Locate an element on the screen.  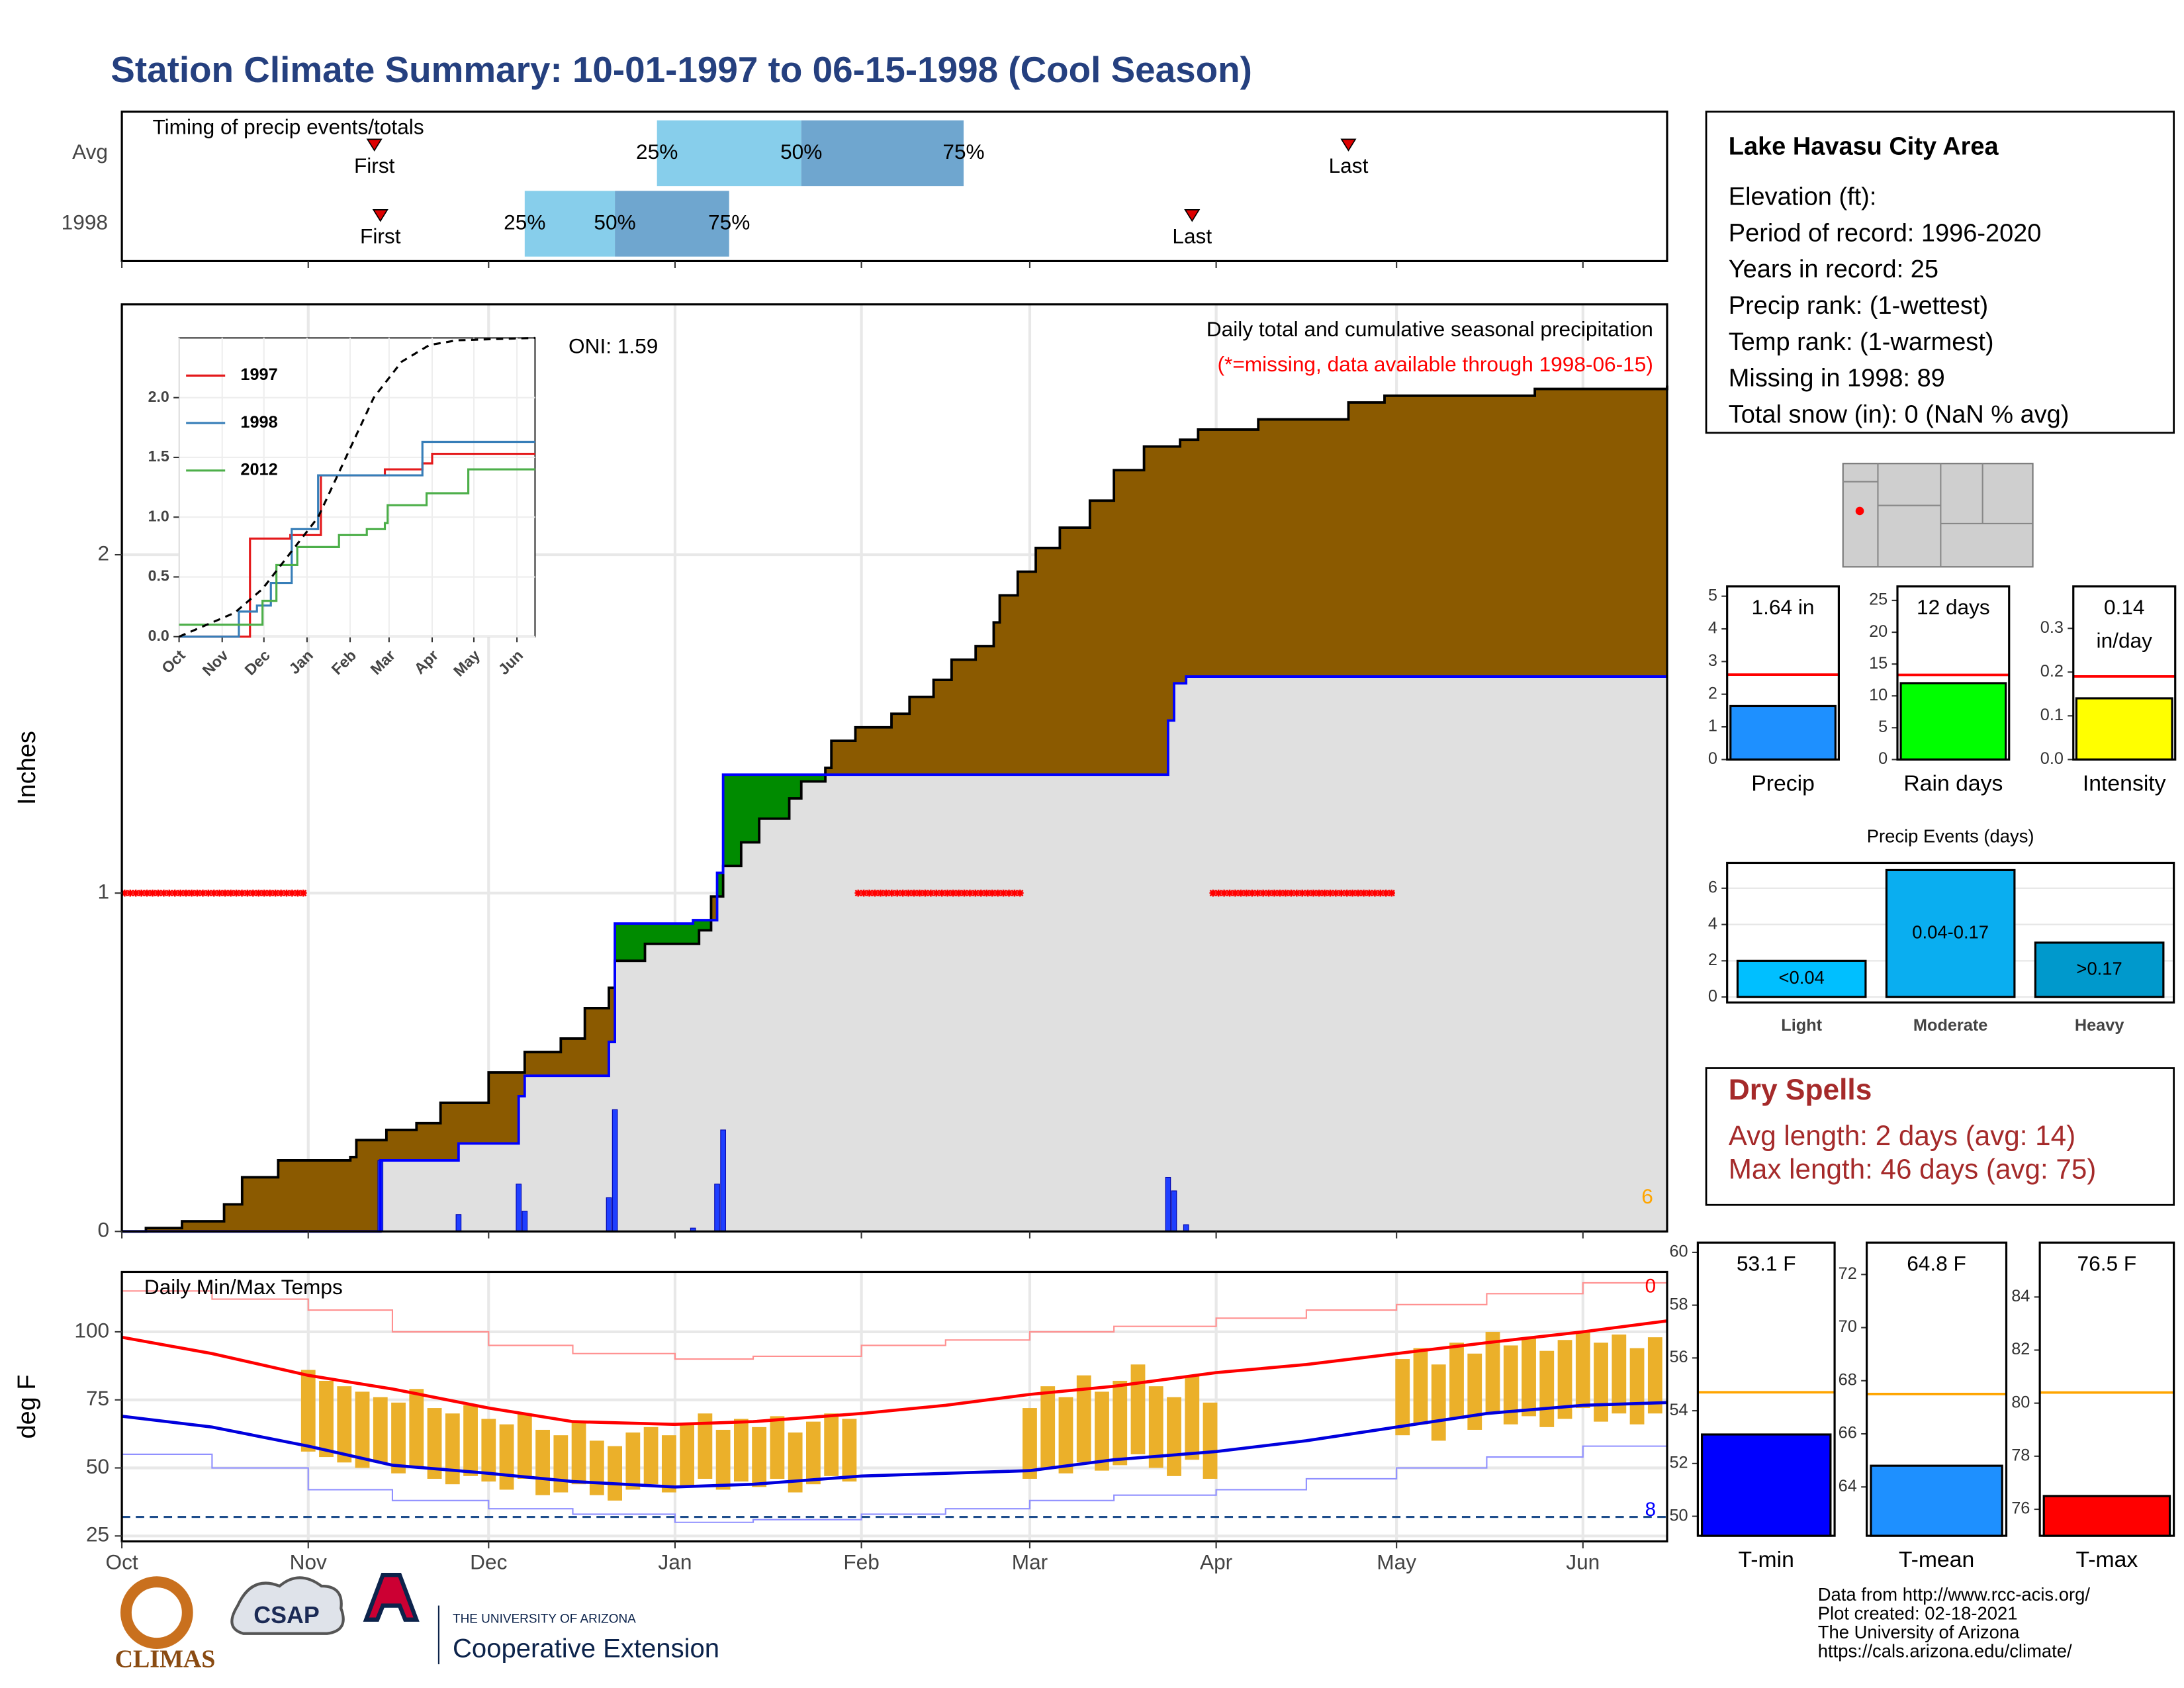
y-tick-label: 82 is located at coordinates (2020, 1349).